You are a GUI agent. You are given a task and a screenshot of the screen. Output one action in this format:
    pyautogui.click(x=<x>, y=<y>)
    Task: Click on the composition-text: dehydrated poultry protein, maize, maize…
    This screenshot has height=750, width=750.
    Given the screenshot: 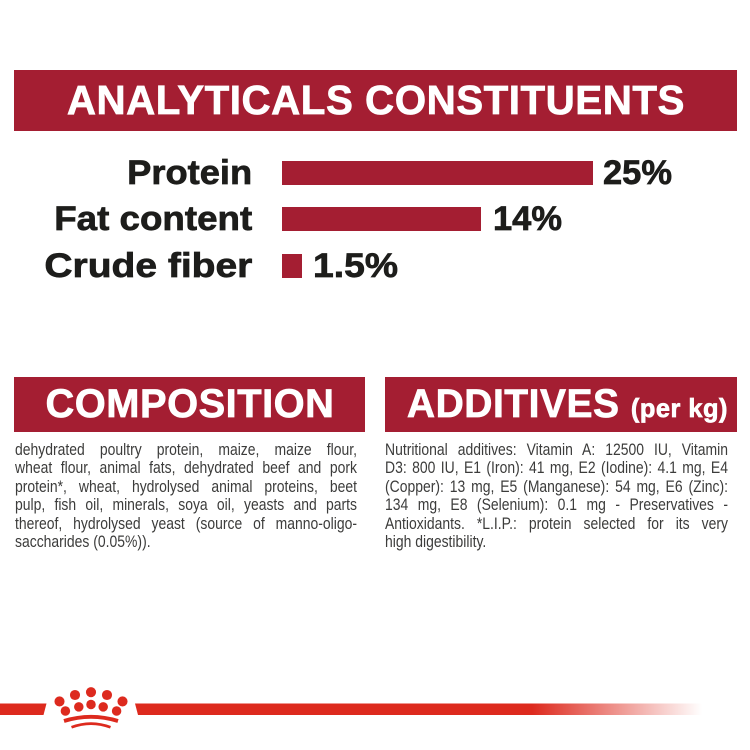 What is the action you would take?
    pyautogui.click(x=186, y=496)
    